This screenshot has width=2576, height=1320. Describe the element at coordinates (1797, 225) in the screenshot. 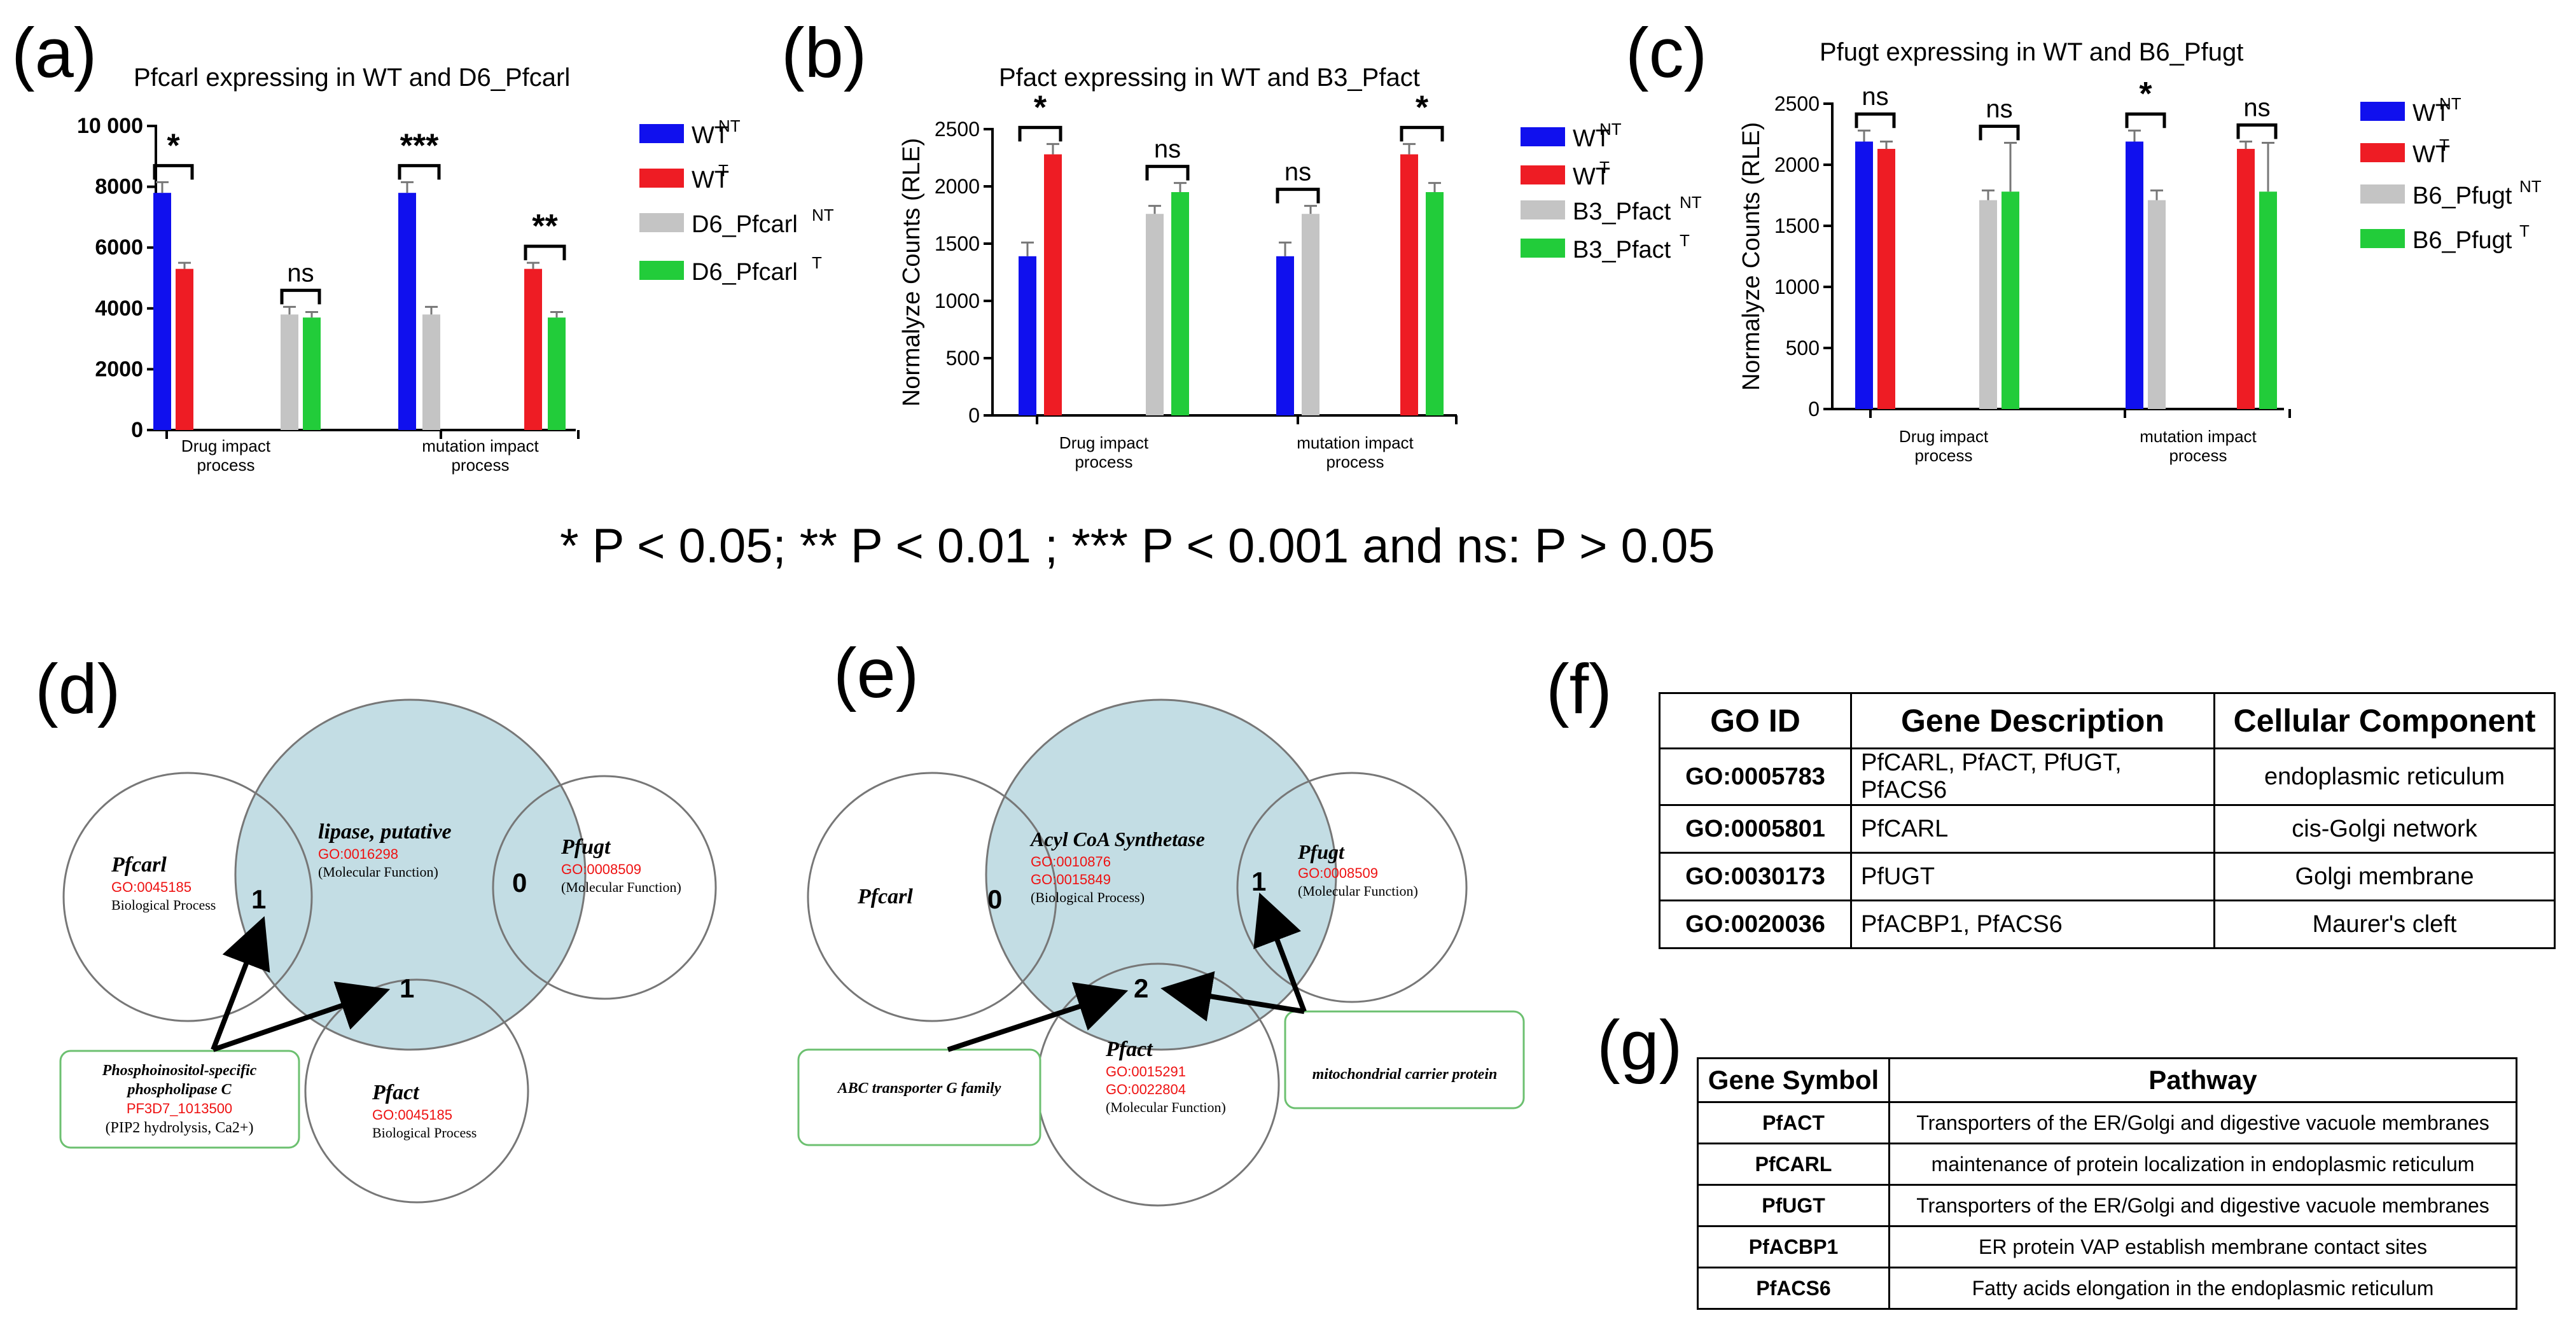

I see `chart-c-y-tick-label: 1500` at that location.